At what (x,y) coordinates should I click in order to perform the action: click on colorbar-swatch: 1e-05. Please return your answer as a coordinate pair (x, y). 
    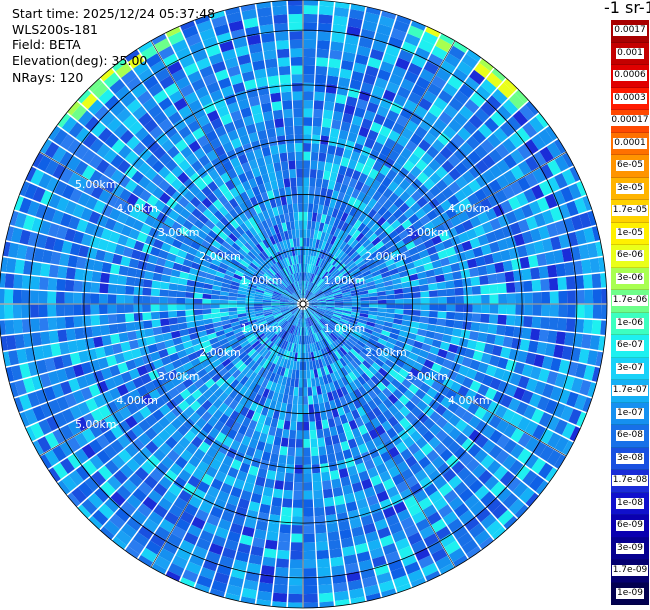
    Looking at the image, I should click on (630, 233).